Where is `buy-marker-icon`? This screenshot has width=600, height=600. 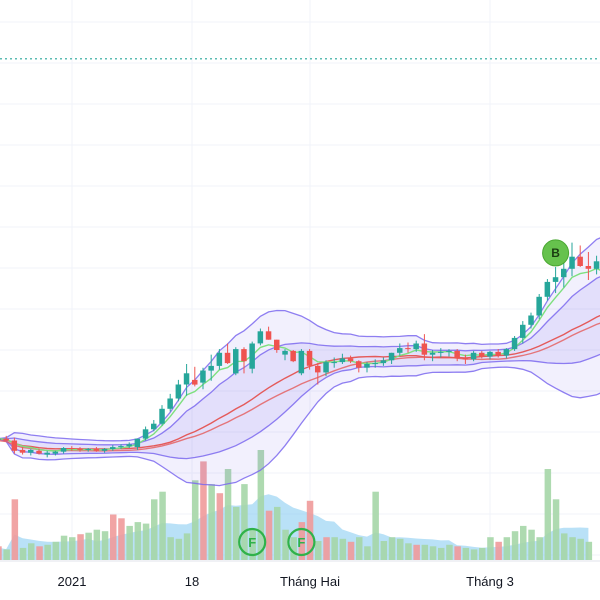 buy-marker-icon is located at coordinates (556, 253).